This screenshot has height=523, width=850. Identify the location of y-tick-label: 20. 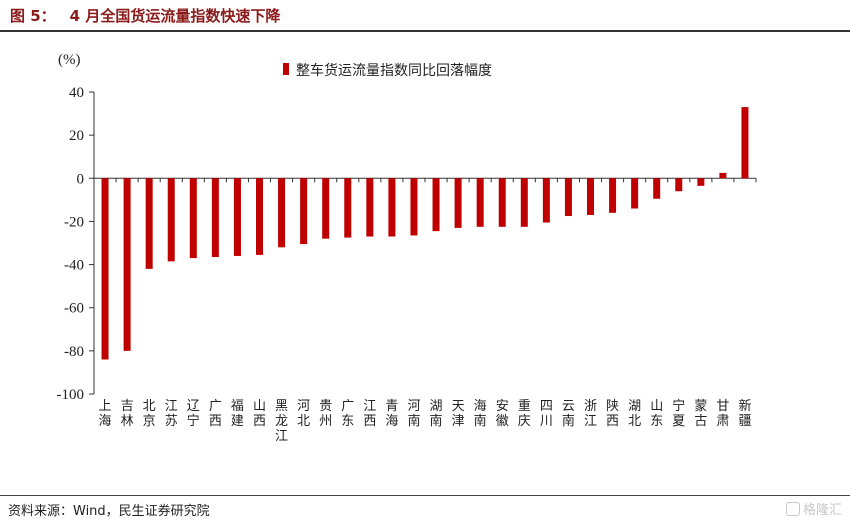
(76, 136).